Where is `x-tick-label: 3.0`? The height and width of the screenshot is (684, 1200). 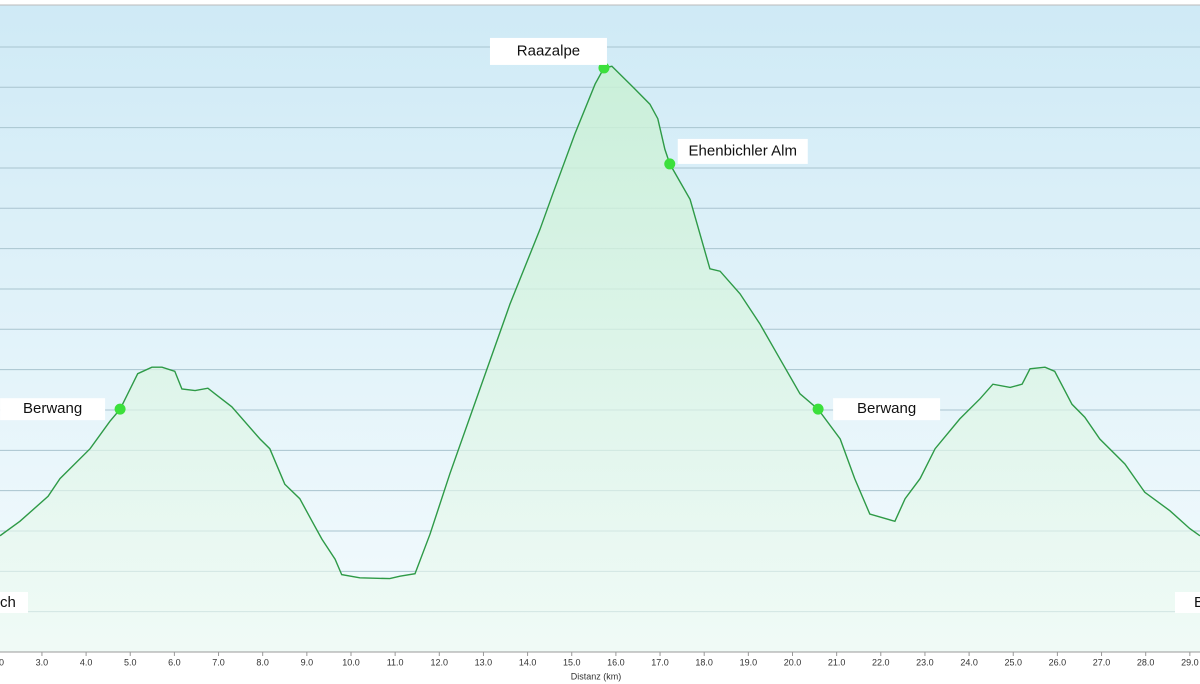
x-tick-label: 3.0 is located at coordinates (42, 662).